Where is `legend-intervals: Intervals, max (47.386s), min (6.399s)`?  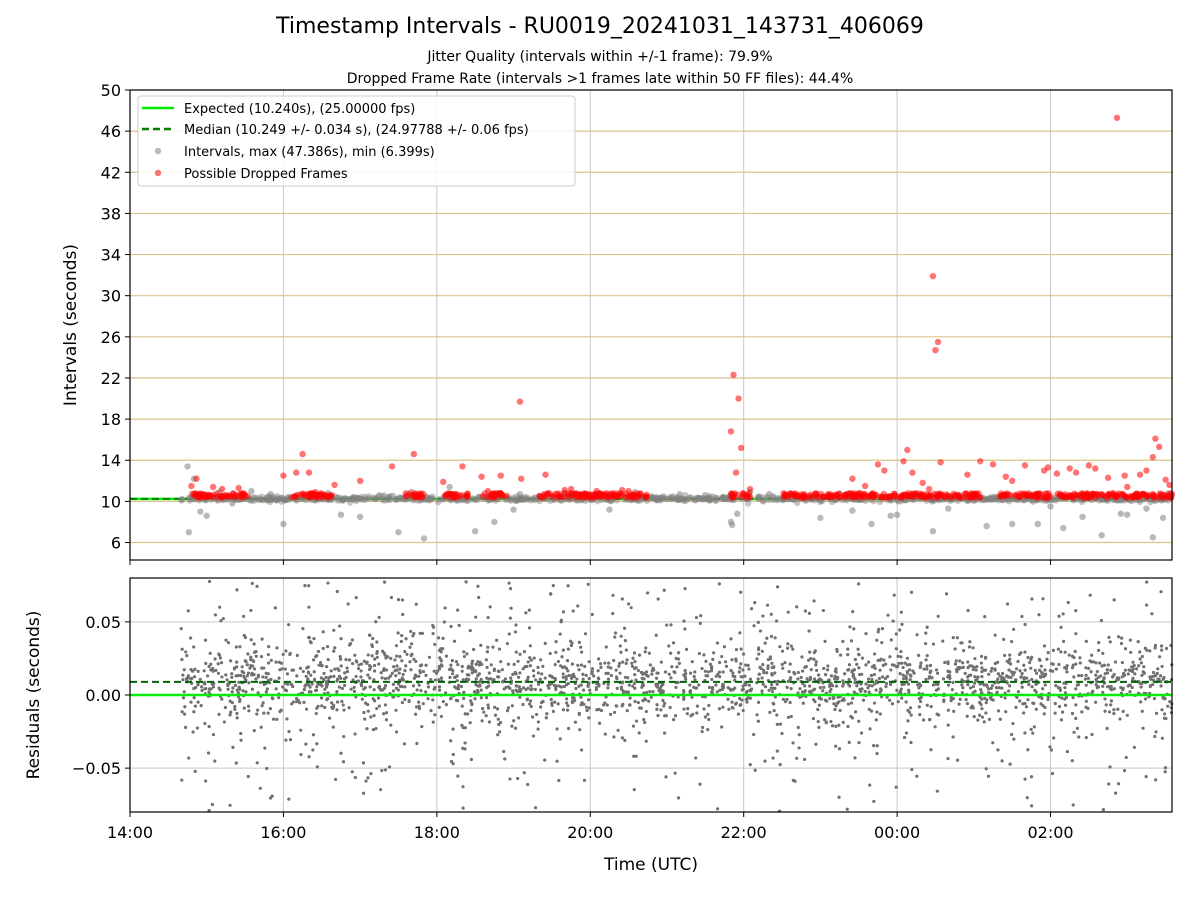
legend-intervals: Intervals, max (47.386s), min (6.399s) is located at coordinates (309, 152).